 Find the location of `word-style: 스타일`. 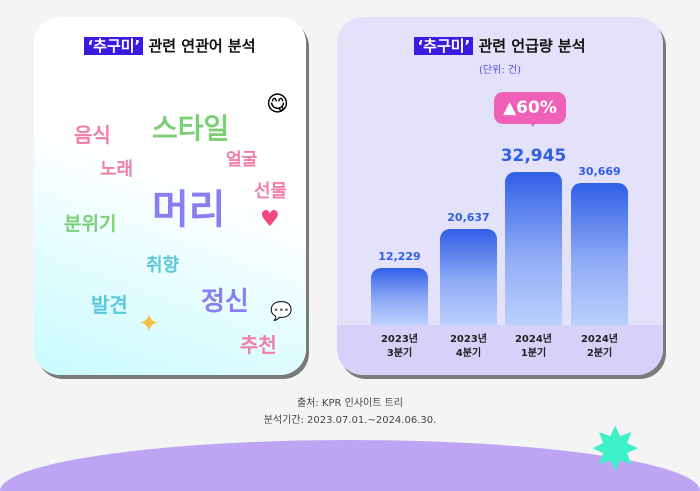

word-style: 스타일 is located at coordinates (191, 128).